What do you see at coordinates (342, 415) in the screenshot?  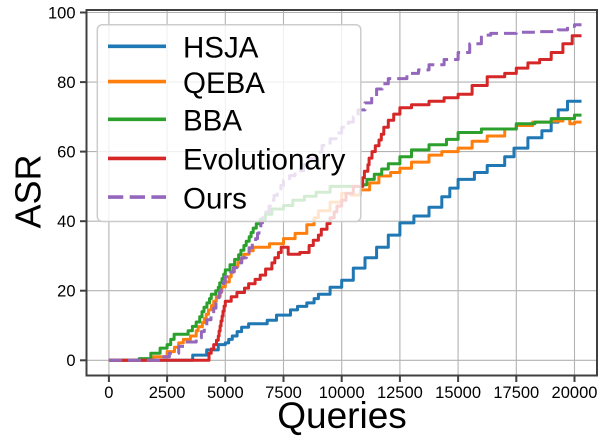 I see `svg-text: Queries` at bounding box center [342, 415].